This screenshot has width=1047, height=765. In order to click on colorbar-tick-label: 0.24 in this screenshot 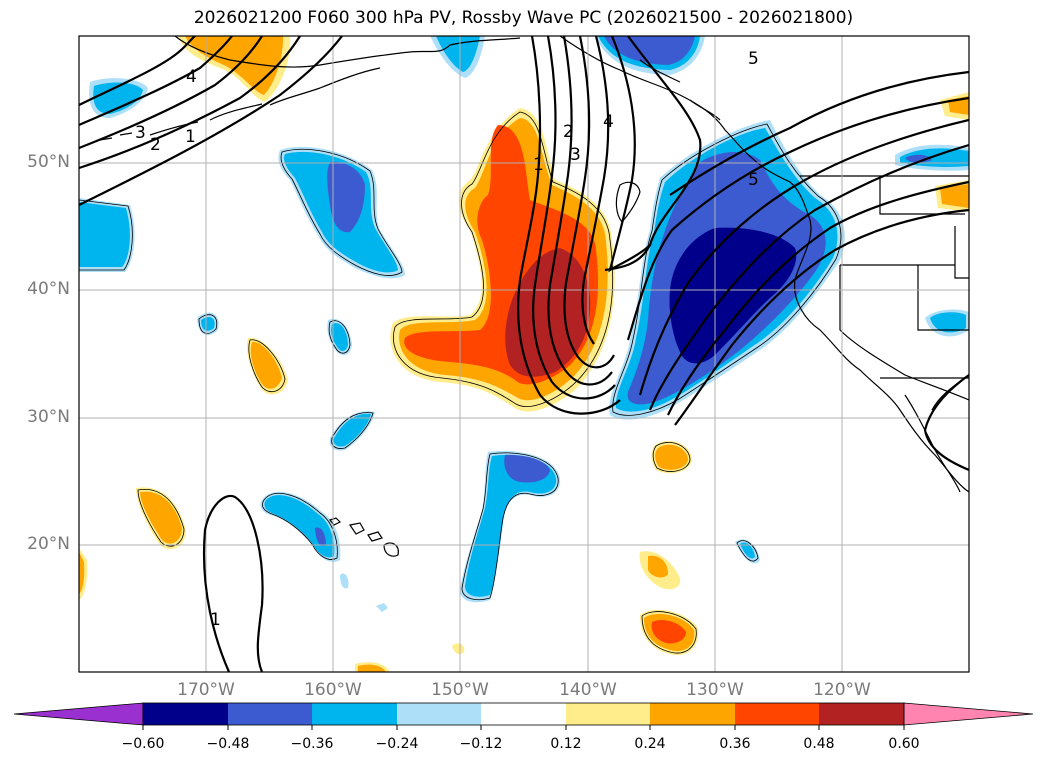, I will do `click(650, 744)`.